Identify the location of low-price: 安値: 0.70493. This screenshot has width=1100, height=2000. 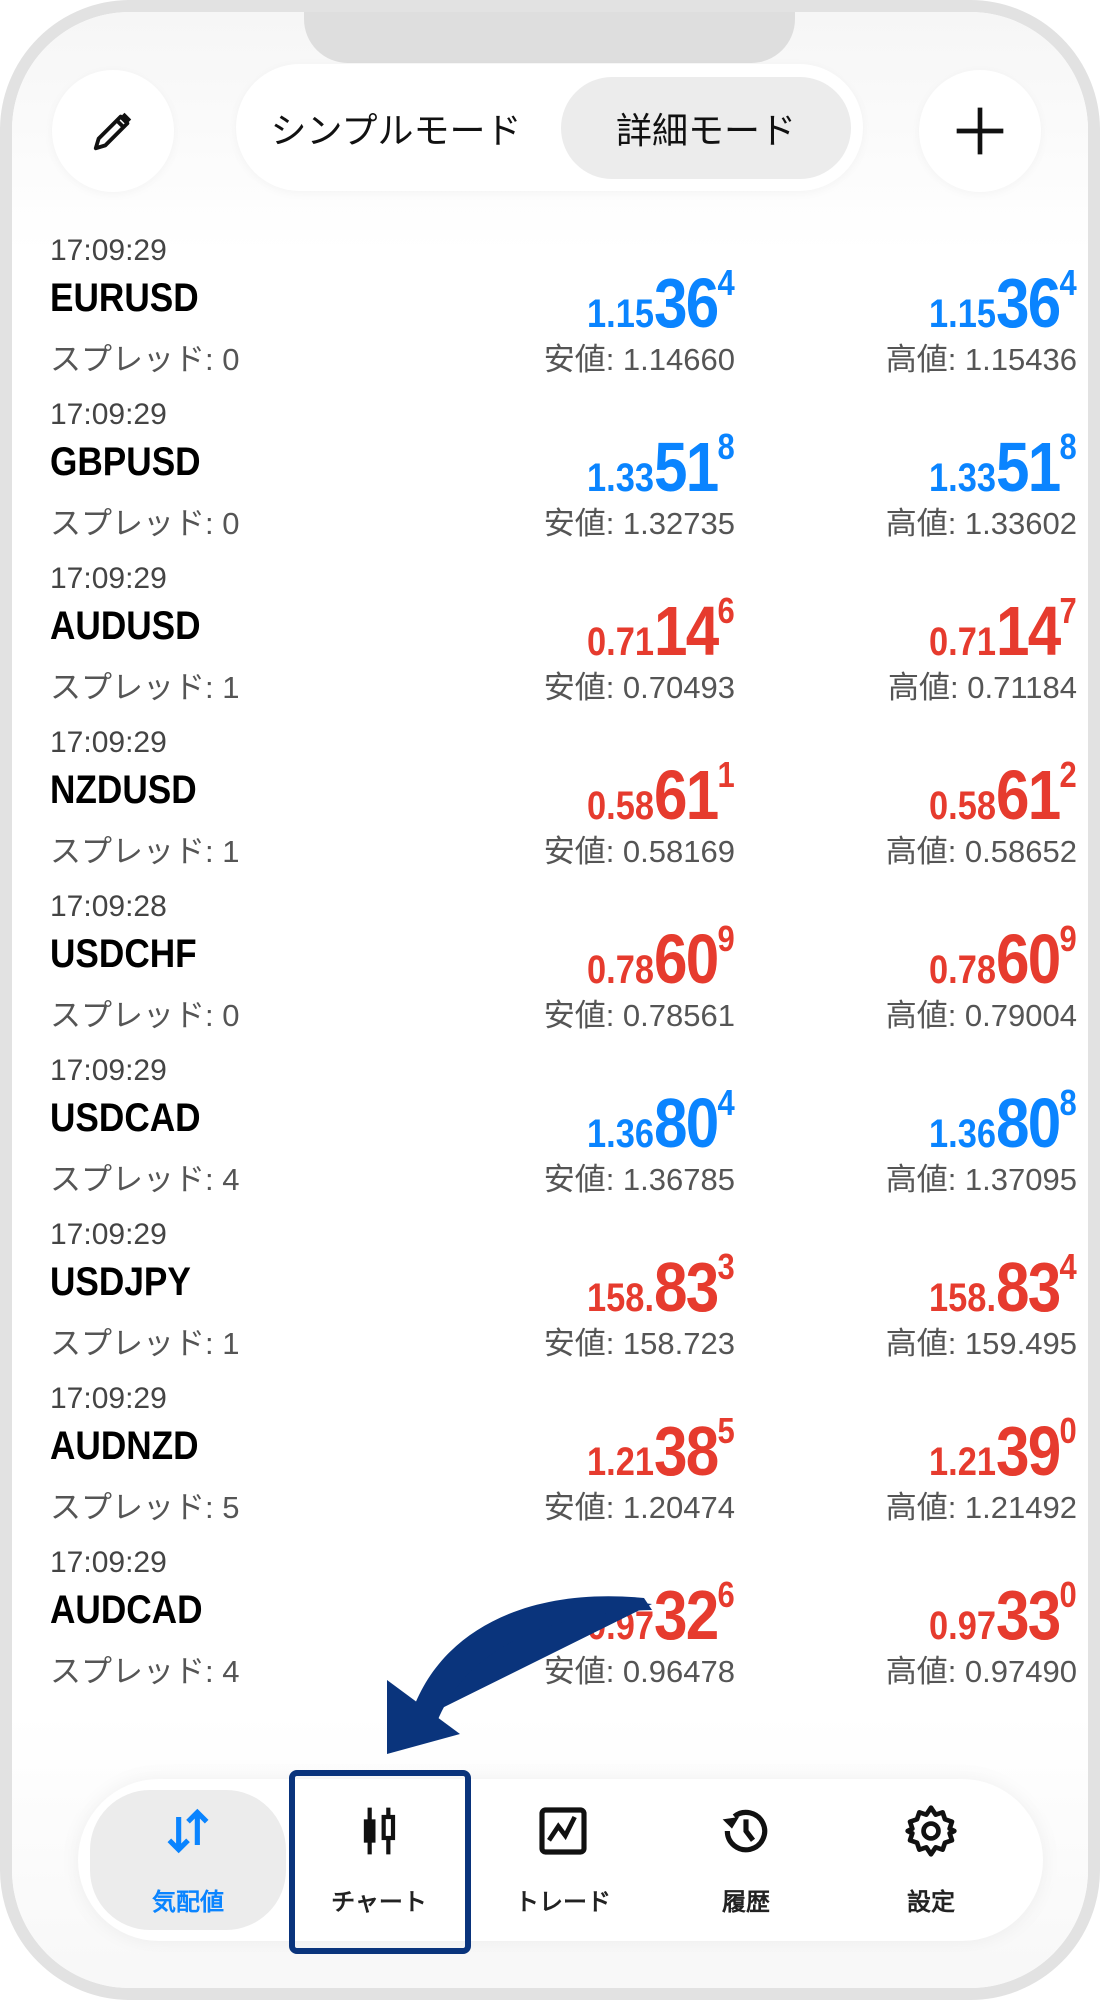
(639, 687).